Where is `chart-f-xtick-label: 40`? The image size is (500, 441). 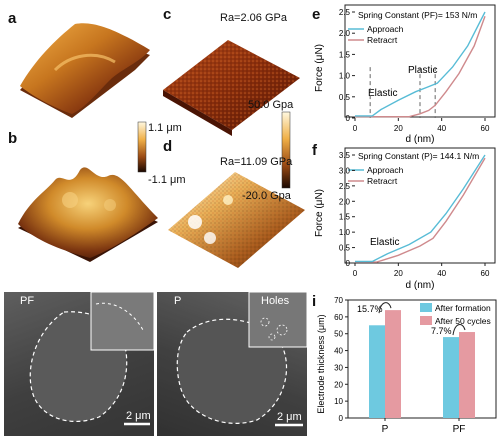
chart-f-xtick-label: 40 is located at coordinates (441, 273).